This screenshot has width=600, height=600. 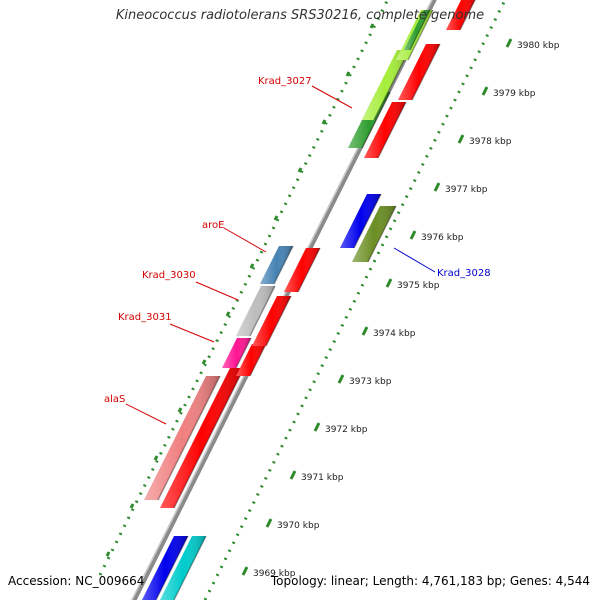 I want to click on gene-alaS, so click(x=182, y=438).